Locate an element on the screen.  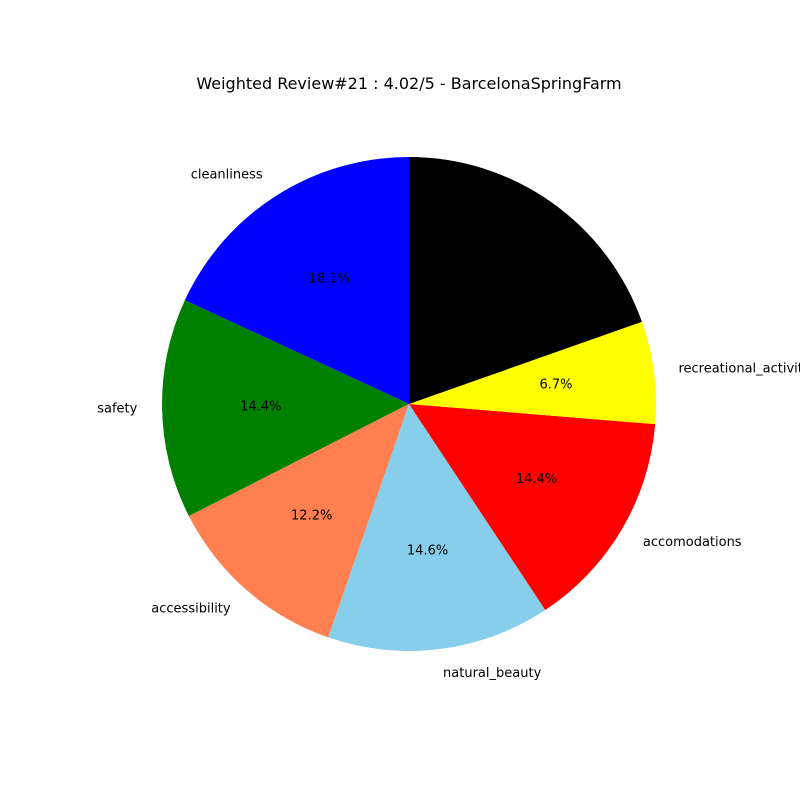
slice-percent-natural_beauty: 14.6% is located at coordinates (427, 551).